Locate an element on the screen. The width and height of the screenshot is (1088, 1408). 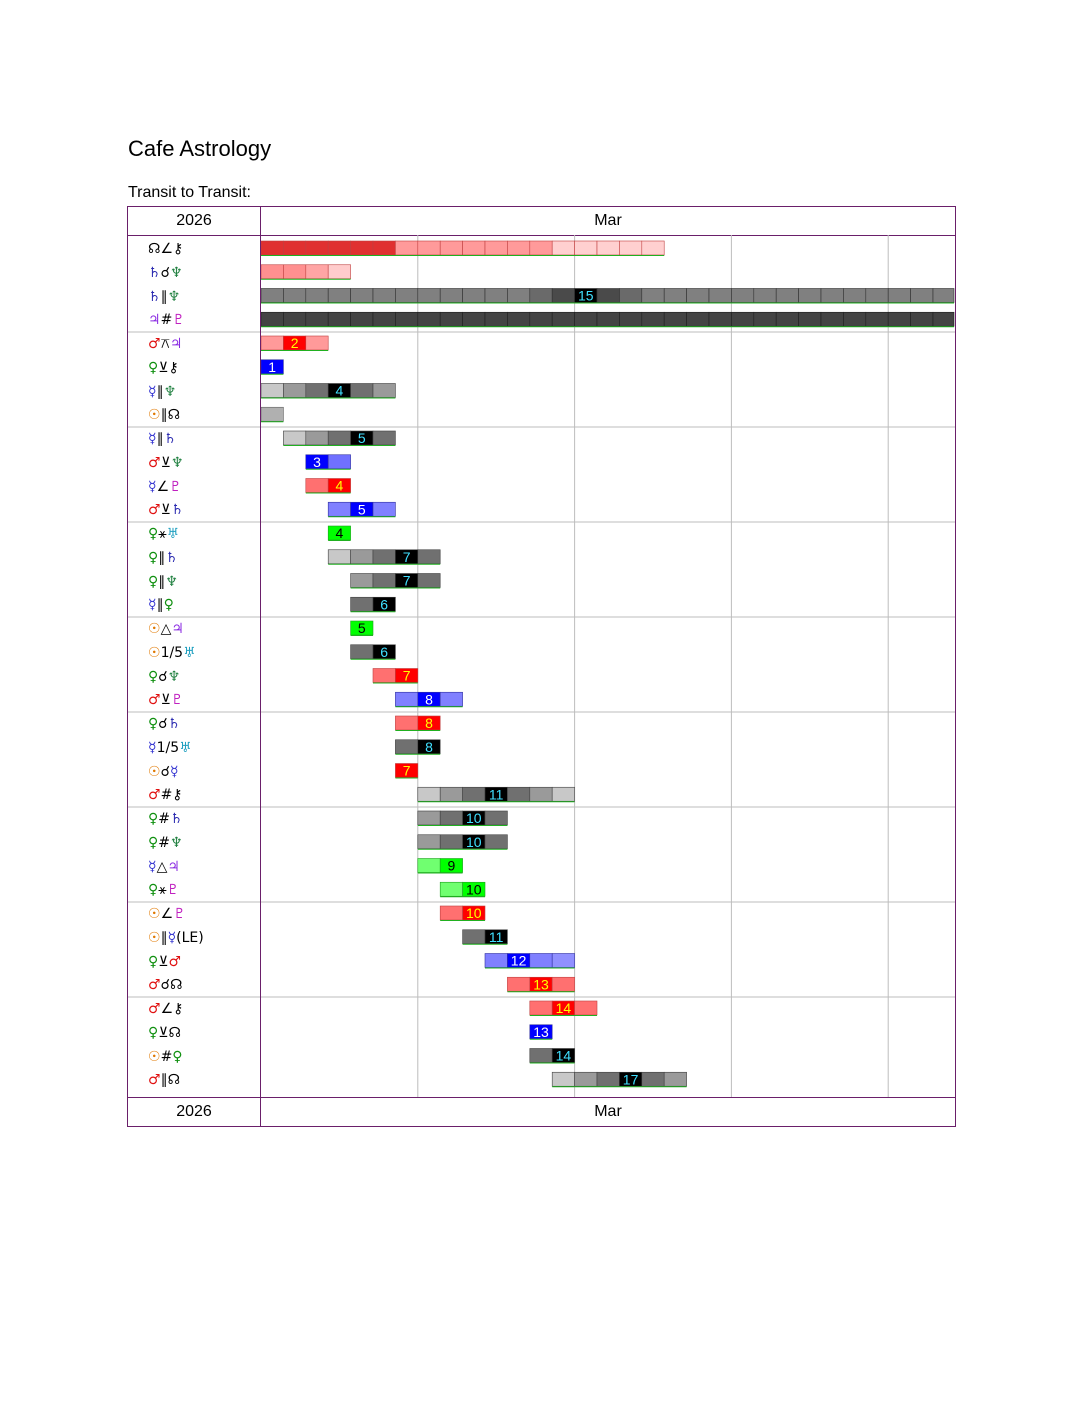
peak-day-label: 3 is located at coordinates (317, 462).